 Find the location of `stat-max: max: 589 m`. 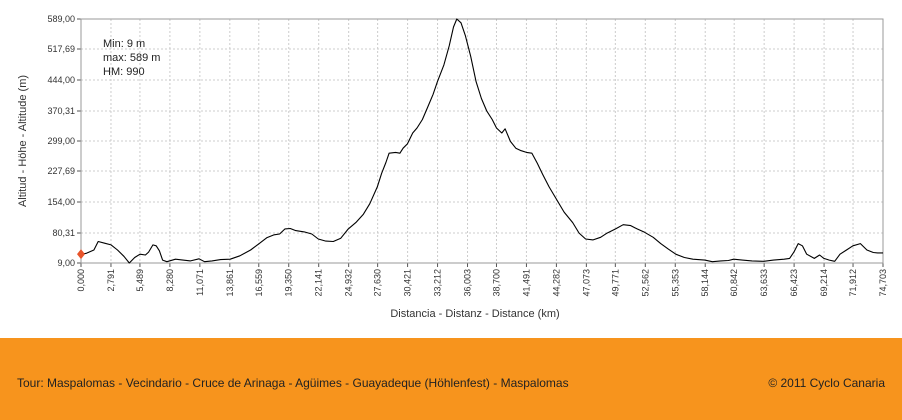

stat-max: max: 589 m is located at coordinates (131, 58).